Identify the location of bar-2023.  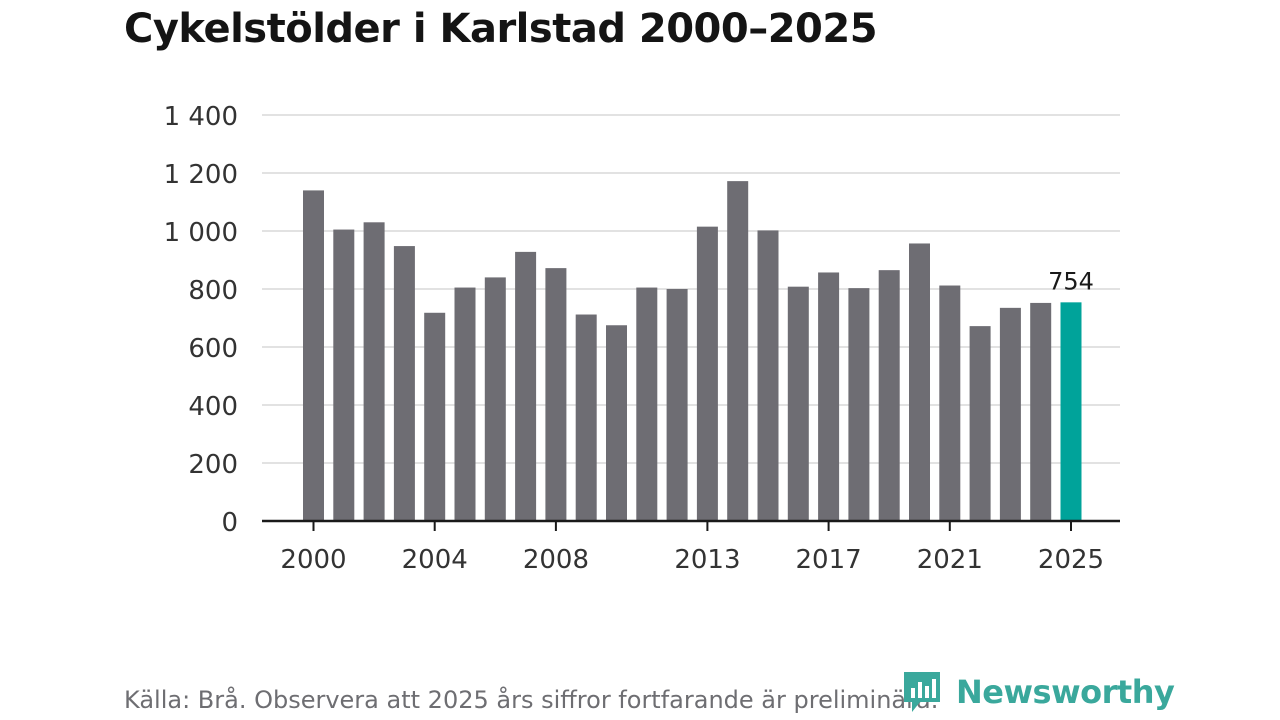
(1010, 414).